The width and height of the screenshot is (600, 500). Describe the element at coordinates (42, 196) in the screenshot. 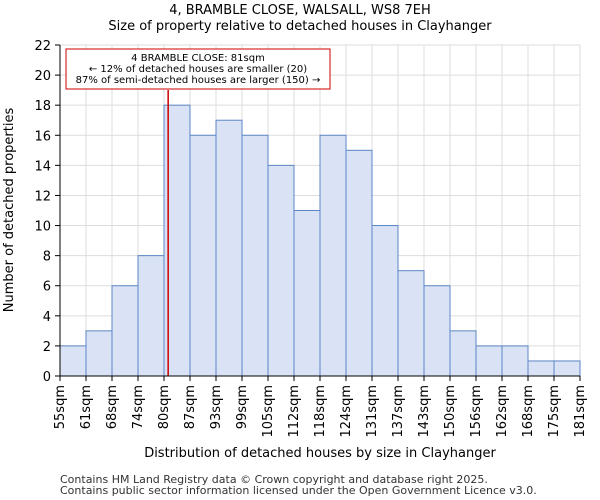

I see `y-tick-label: 12` at that location.